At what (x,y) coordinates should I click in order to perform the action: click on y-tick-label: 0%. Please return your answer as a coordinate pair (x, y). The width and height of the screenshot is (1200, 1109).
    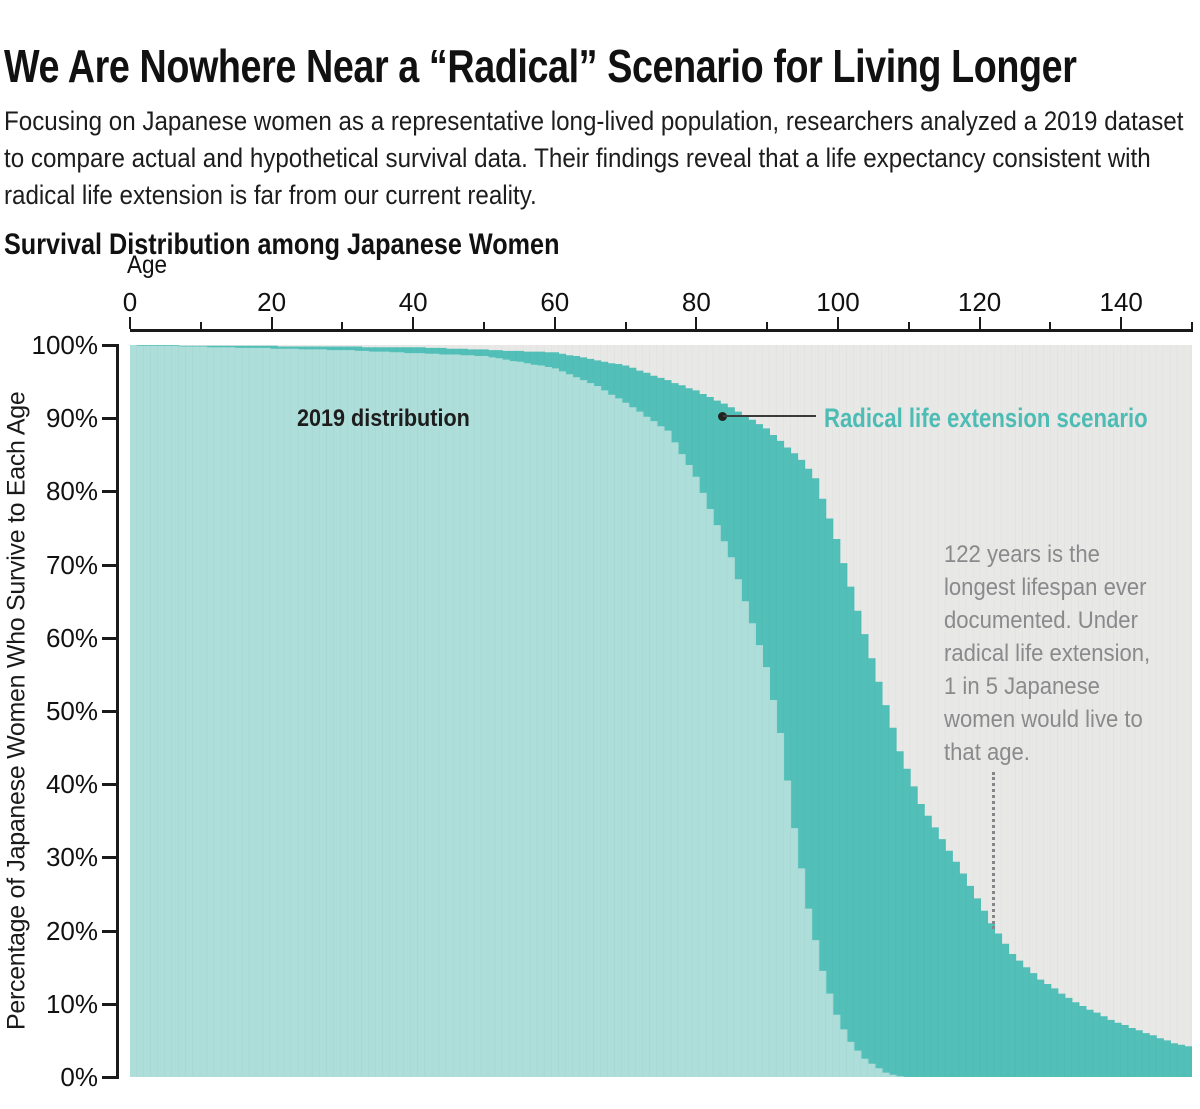
    Looking at the image, I should click on (79, 1077).